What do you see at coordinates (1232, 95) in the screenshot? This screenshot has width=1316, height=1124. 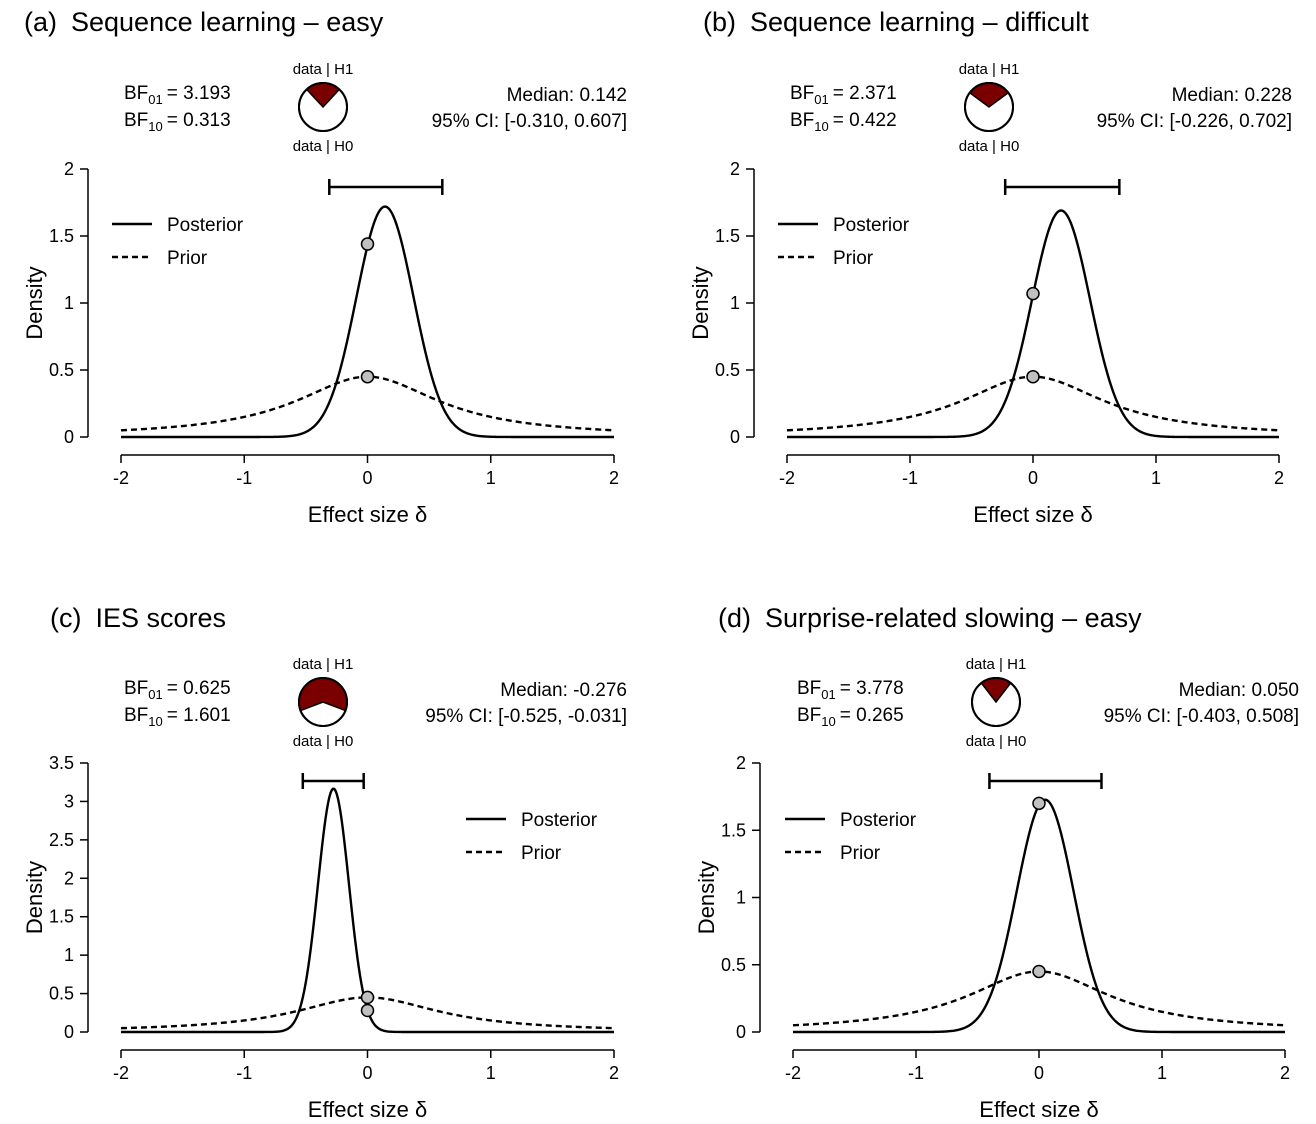 I see `median-text: Median: 0.228` at bounding box center [1232, 95].